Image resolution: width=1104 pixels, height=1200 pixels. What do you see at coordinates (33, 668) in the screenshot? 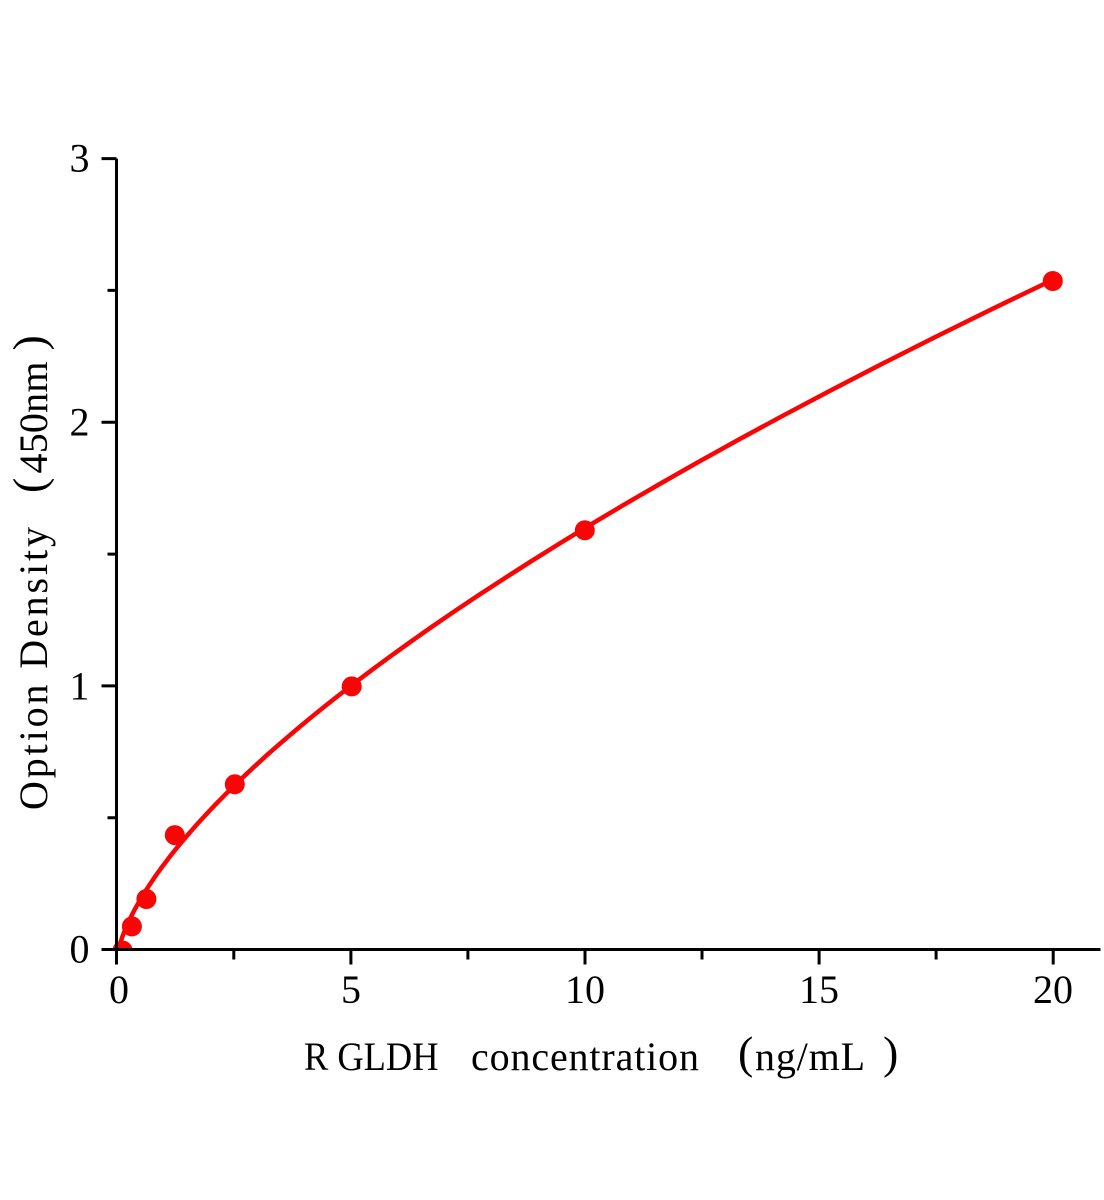
I see `svg-text: Option Density` at bounding box center [33, 668].